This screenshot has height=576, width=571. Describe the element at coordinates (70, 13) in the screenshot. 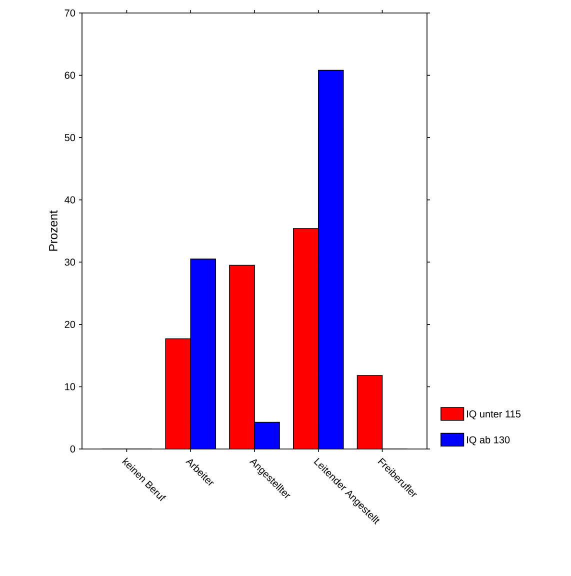

I see `y-tick-label: 70` at that location.